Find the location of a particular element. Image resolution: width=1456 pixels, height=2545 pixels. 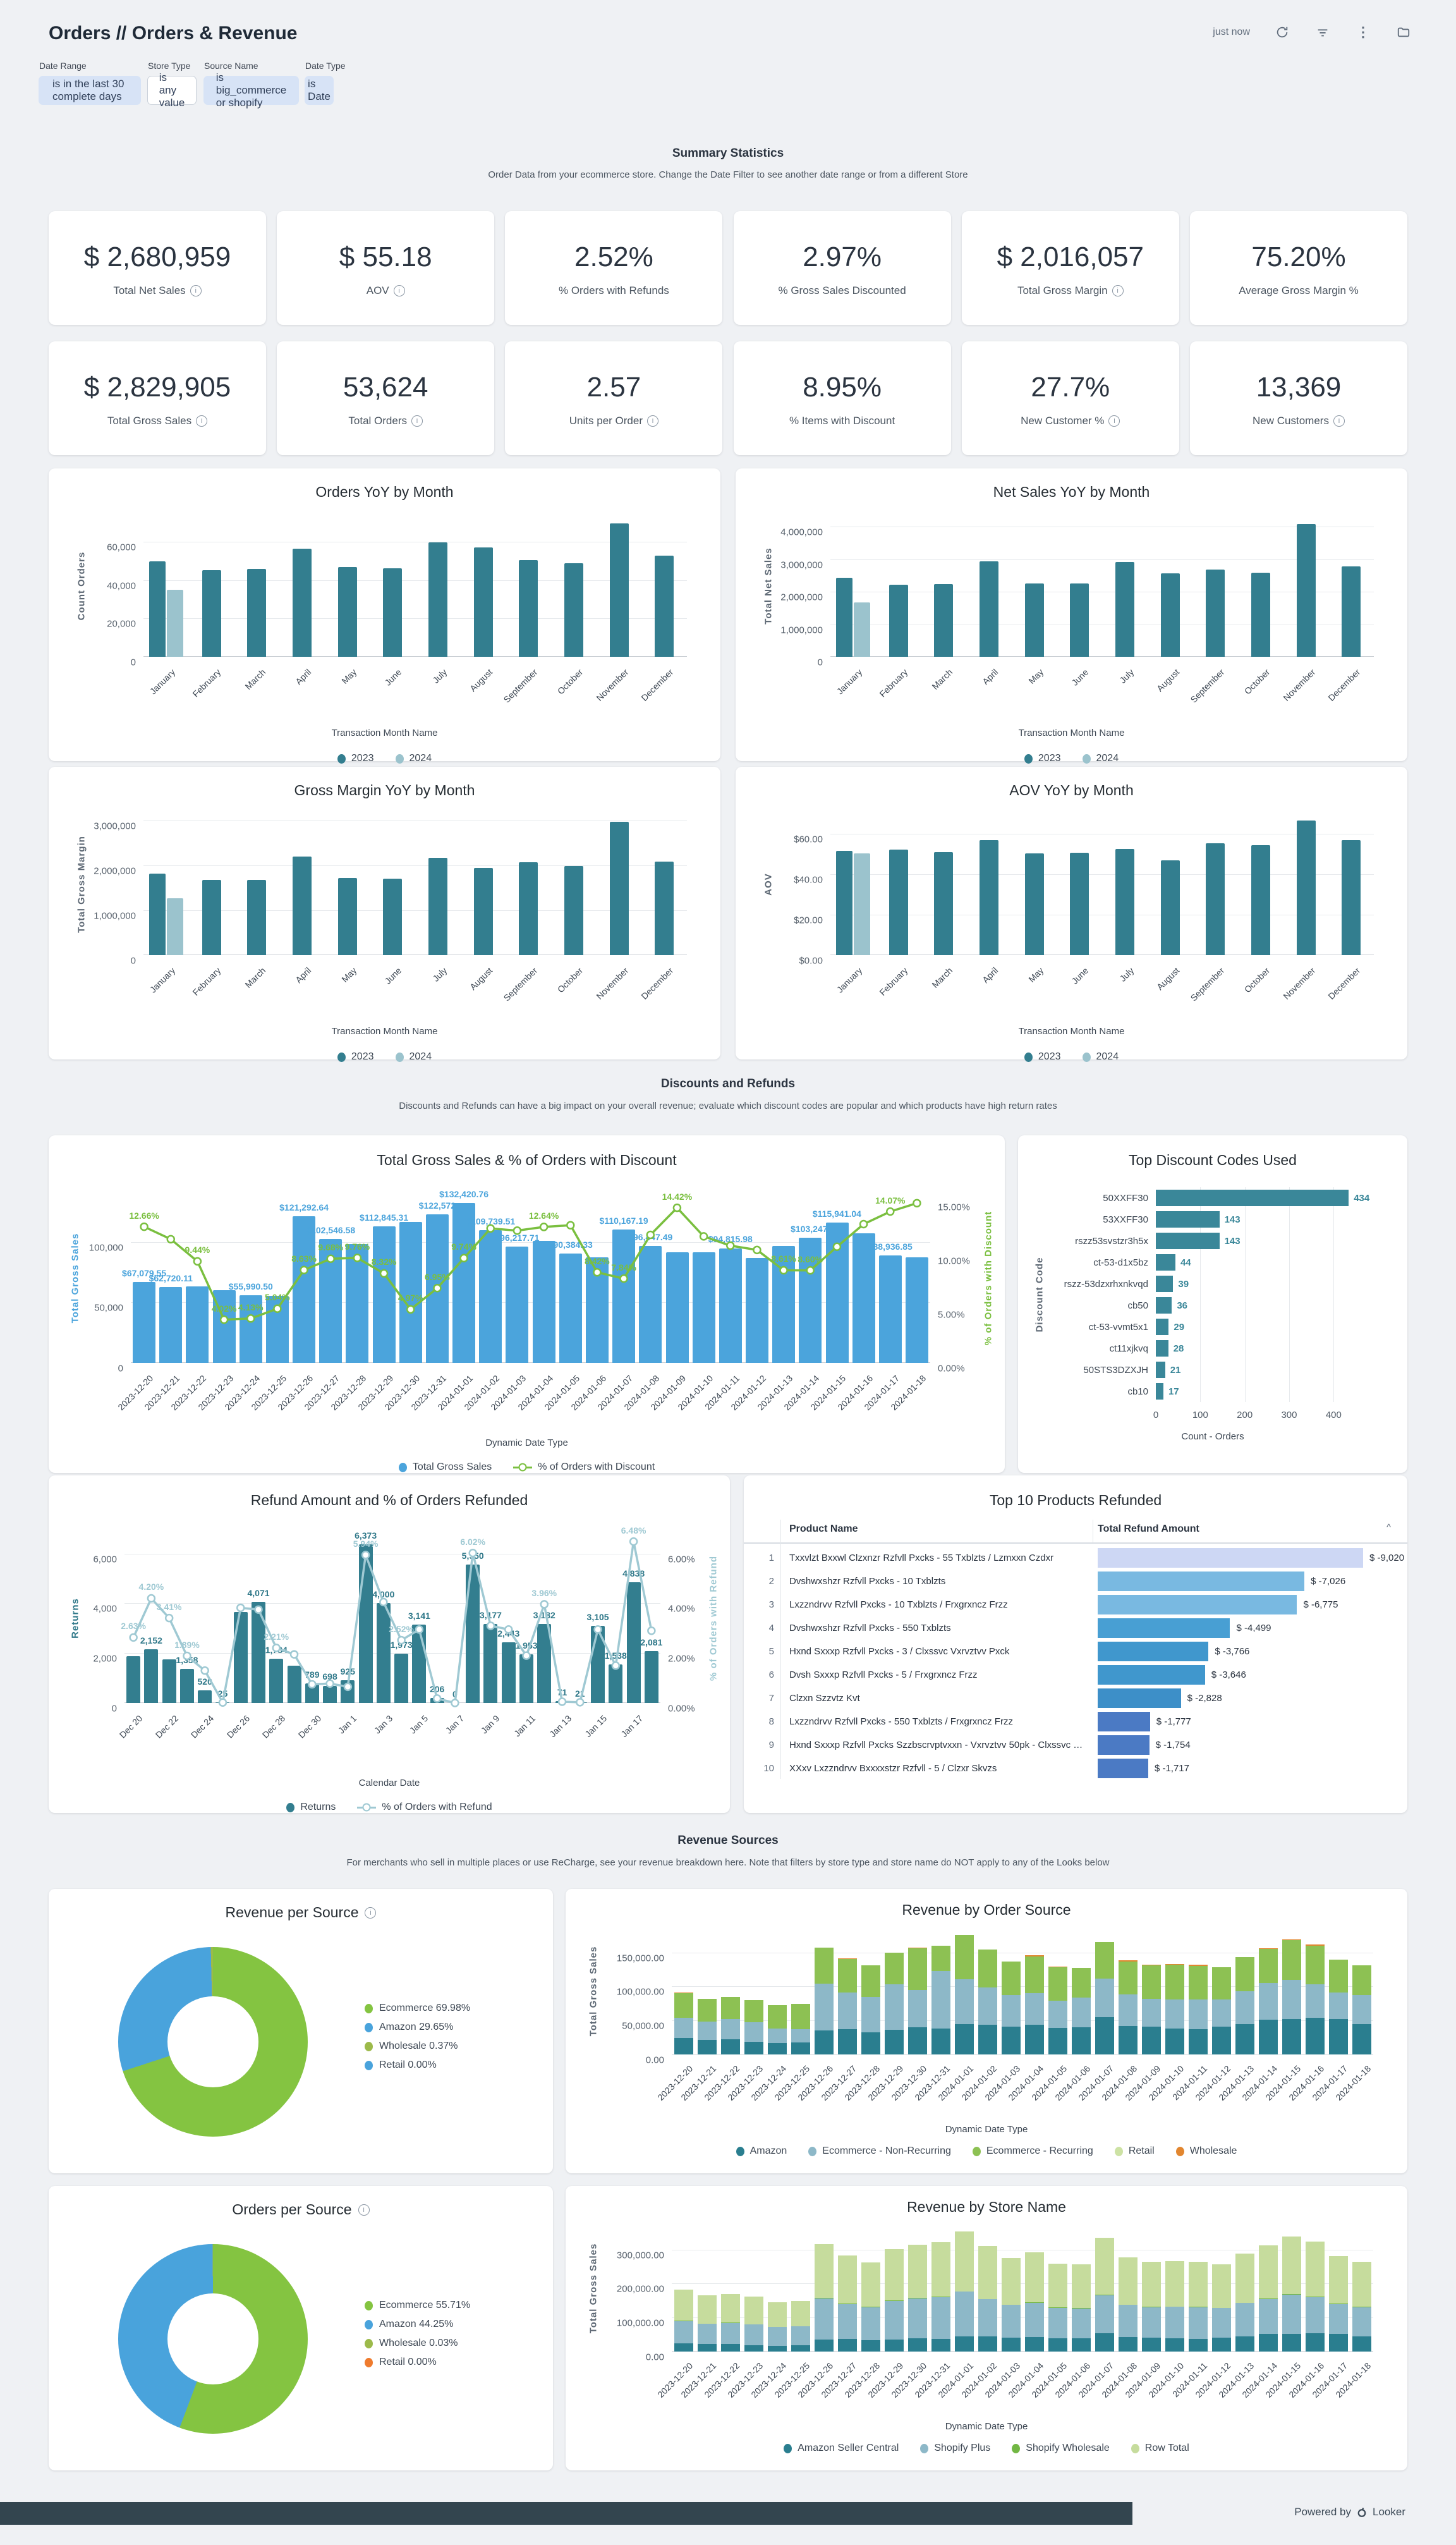

kpi-tile: $ 2,016,057 Total Gross Margin i is located at coordinates (1070, 268).